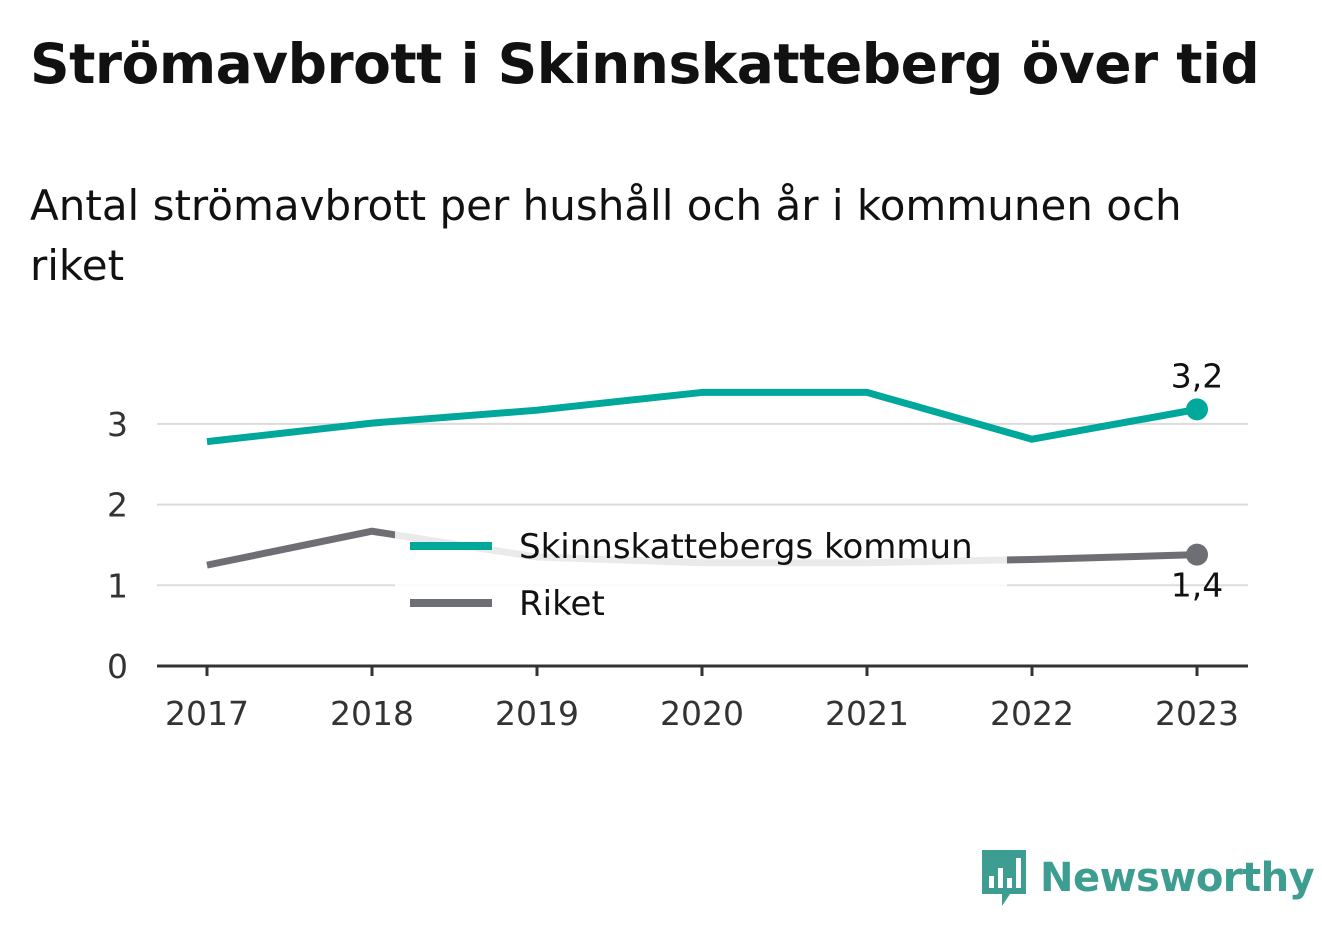  Describe the element at coordinates (702, 713) in the screenshot. I see `x-tick-label: 2020` at that location.